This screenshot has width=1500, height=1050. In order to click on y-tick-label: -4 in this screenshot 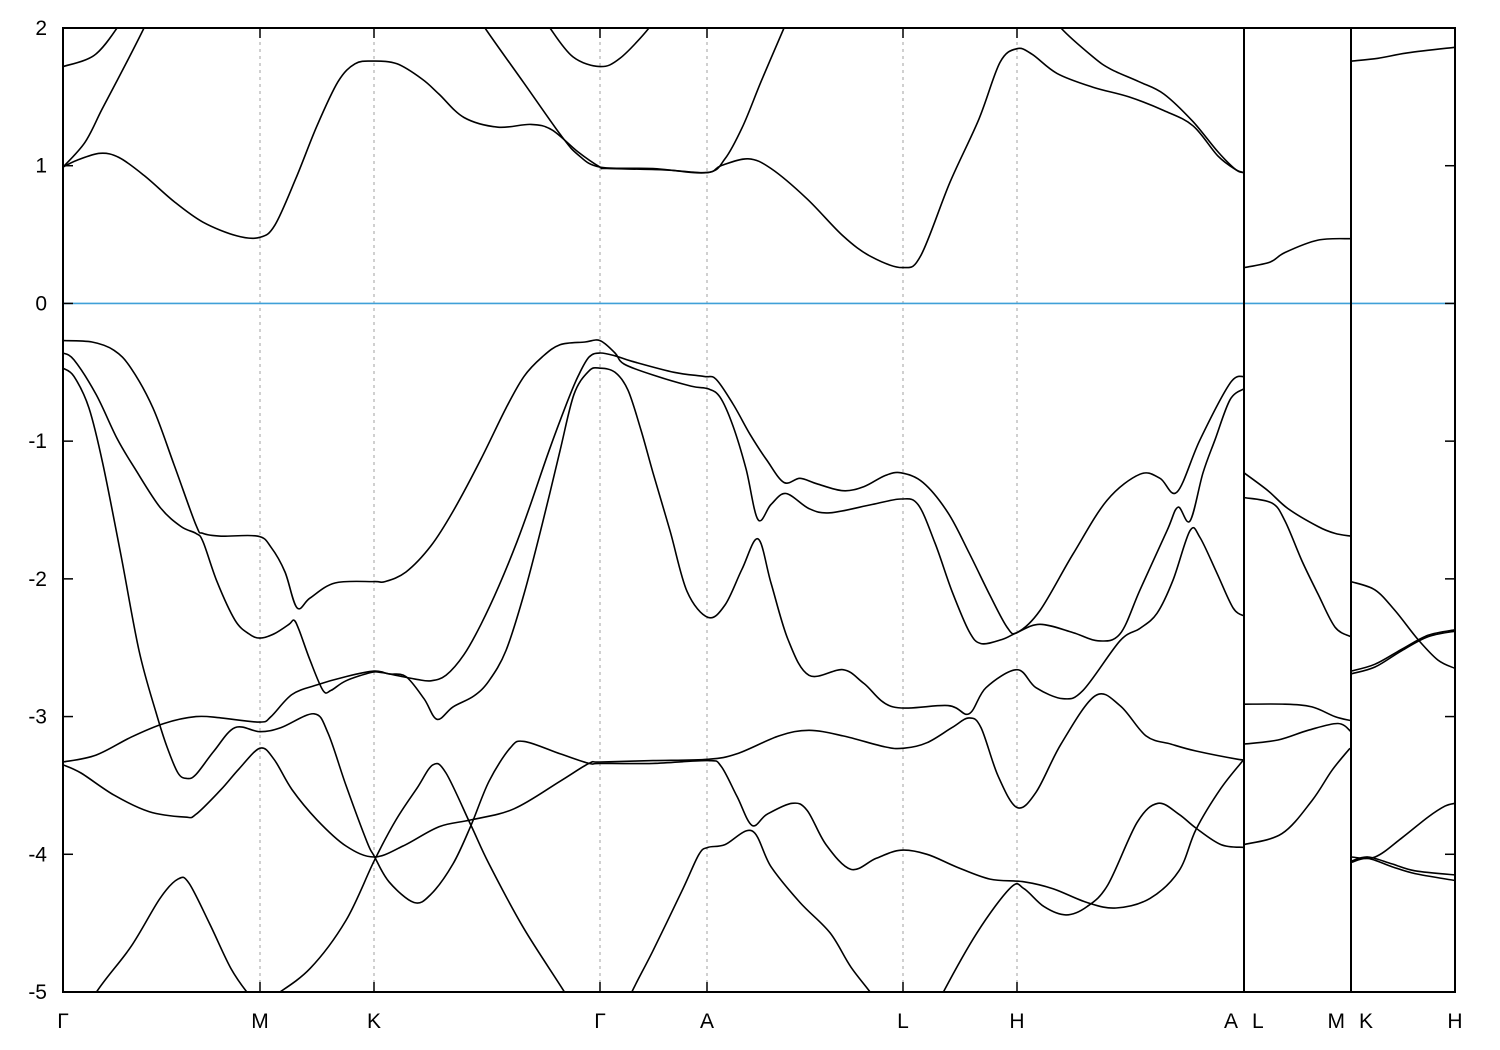, I will do `click(37, 854)`.